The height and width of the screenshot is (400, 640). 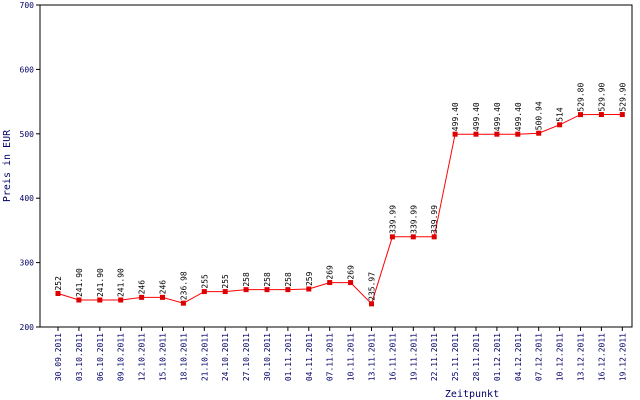 I want to click on x-tick-label: 04.11.2011, so click(x=309, y=357).